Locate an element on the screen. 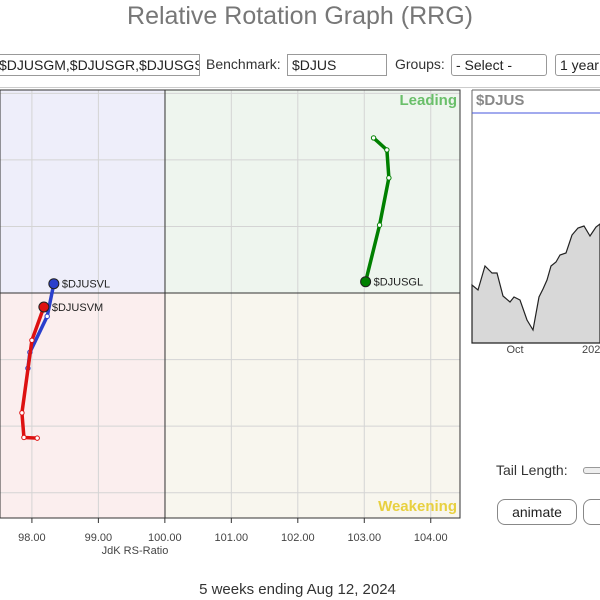 Image resolution: width=600 pixels, height=600 pixels. x-tick-label: 103.00 is located at coordinates (364, 538).